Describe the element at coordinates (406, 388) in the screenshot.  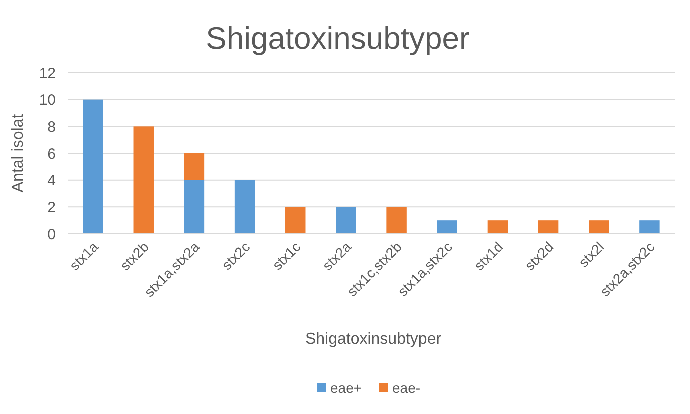
I see `legend-label: eae-` at that location.